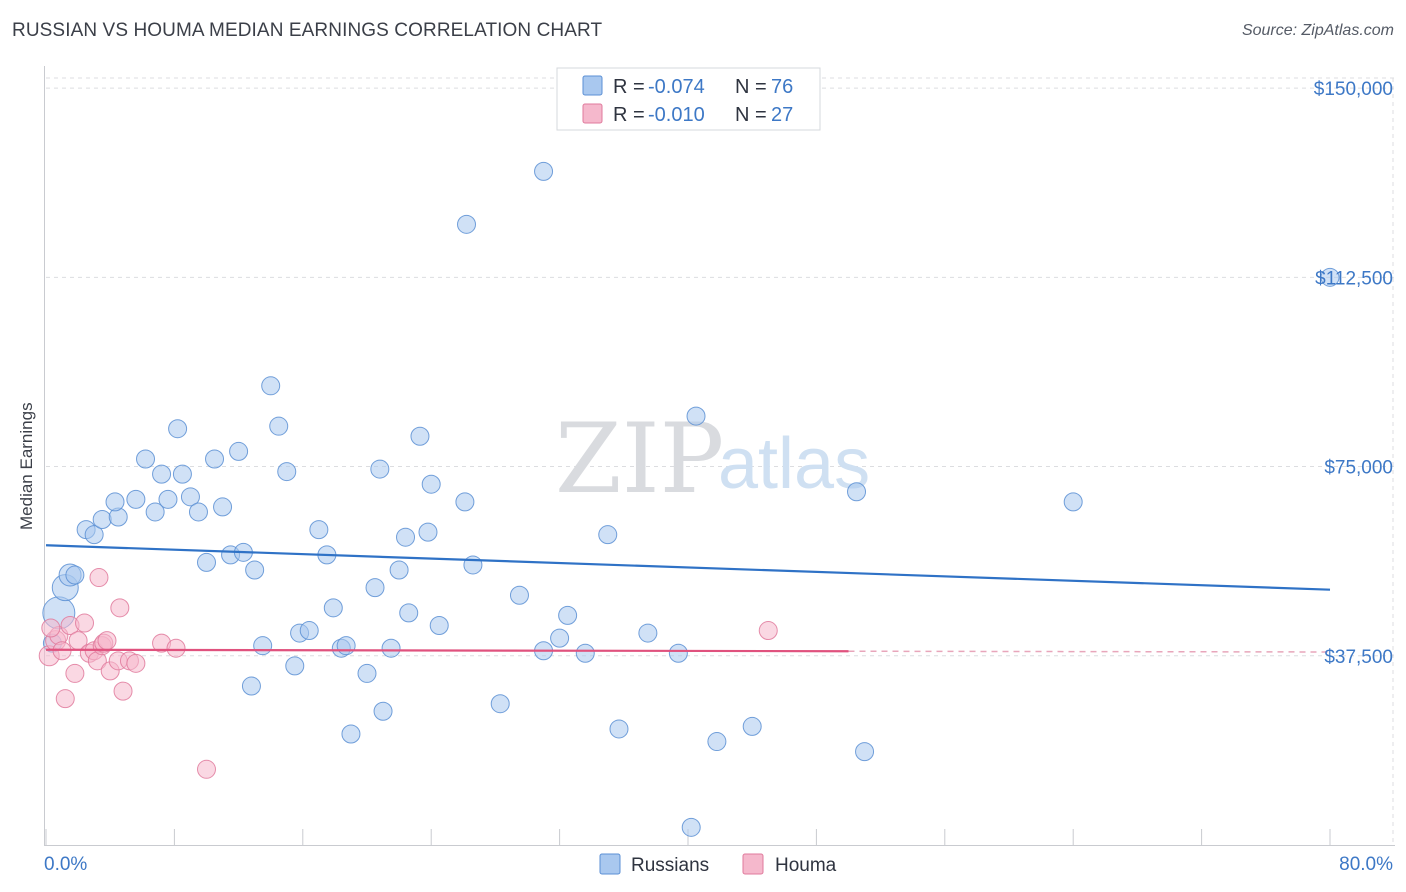  I want to click on legend-r-label-russians: R =, so click(629, 87).